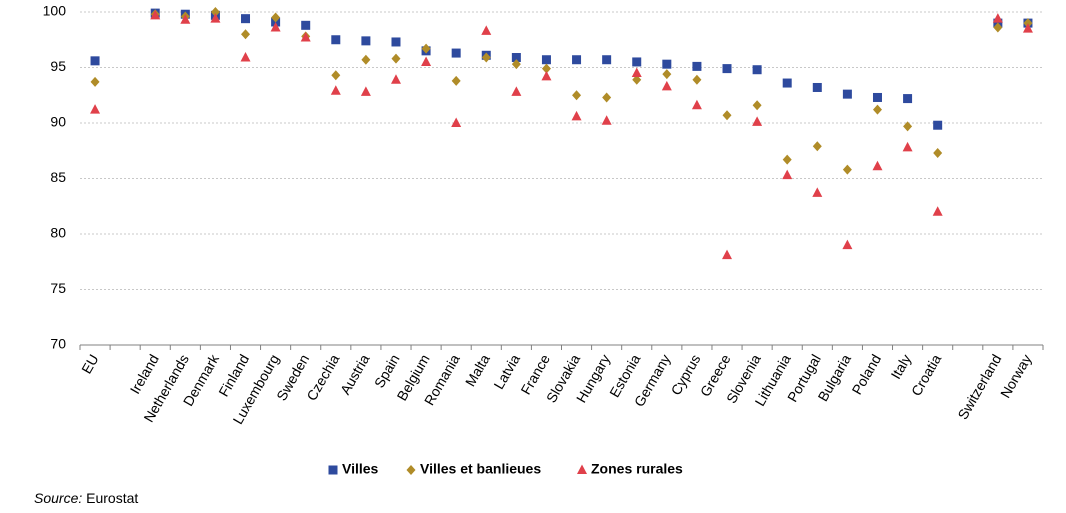 The image size is (1066, 513). What do you see at coordinates (938, 125) in the screenshot?
I see `point-villes-croatia` at bounding box center [938, 125].